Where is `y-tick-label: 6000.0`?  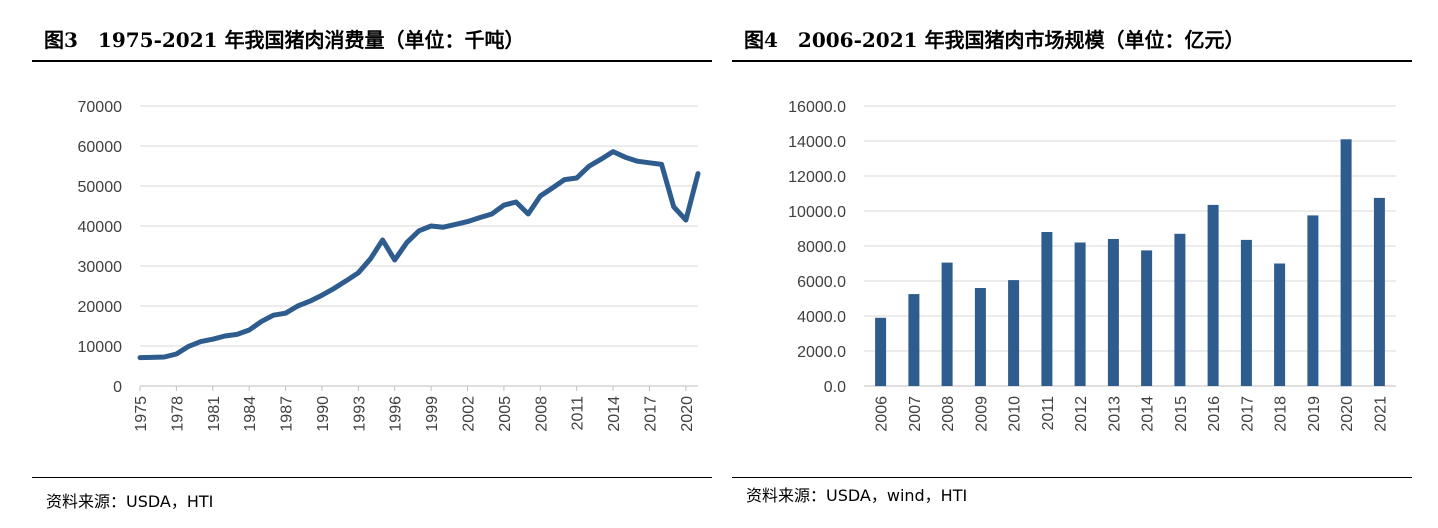
y-tick-label: 6000.0 is located at coordinates (821, 282).